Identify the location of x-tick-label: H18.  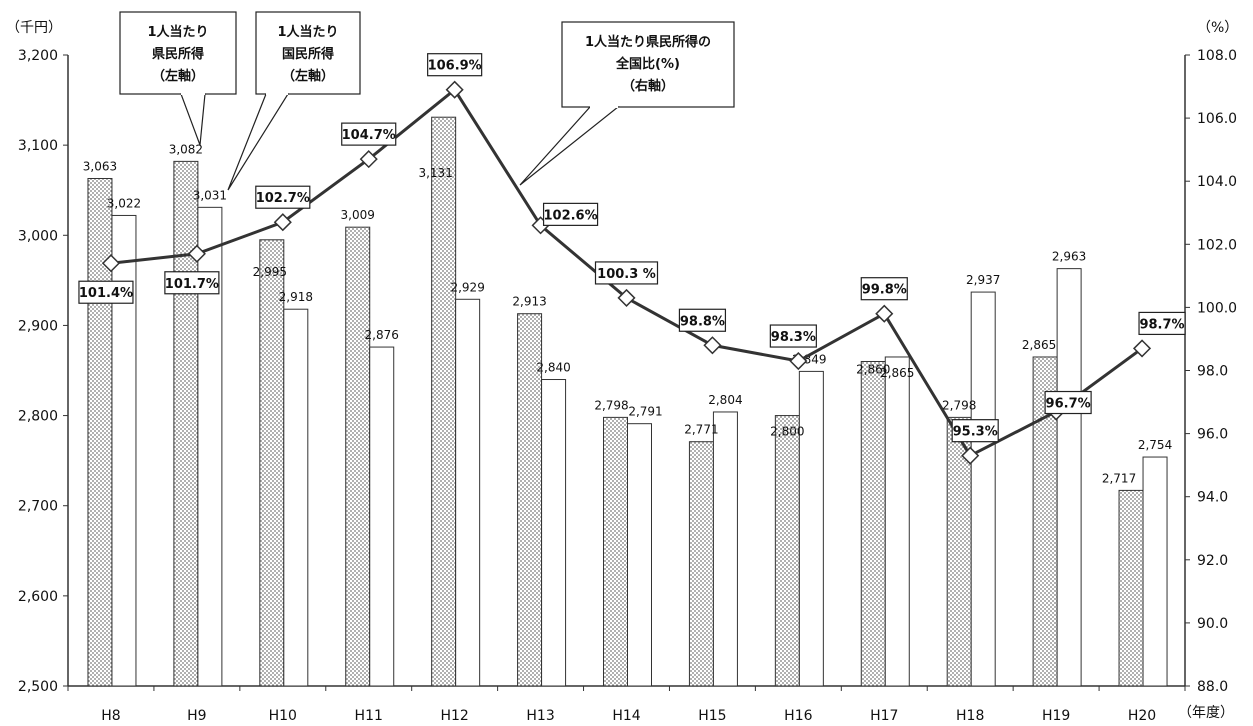
(970, 716).